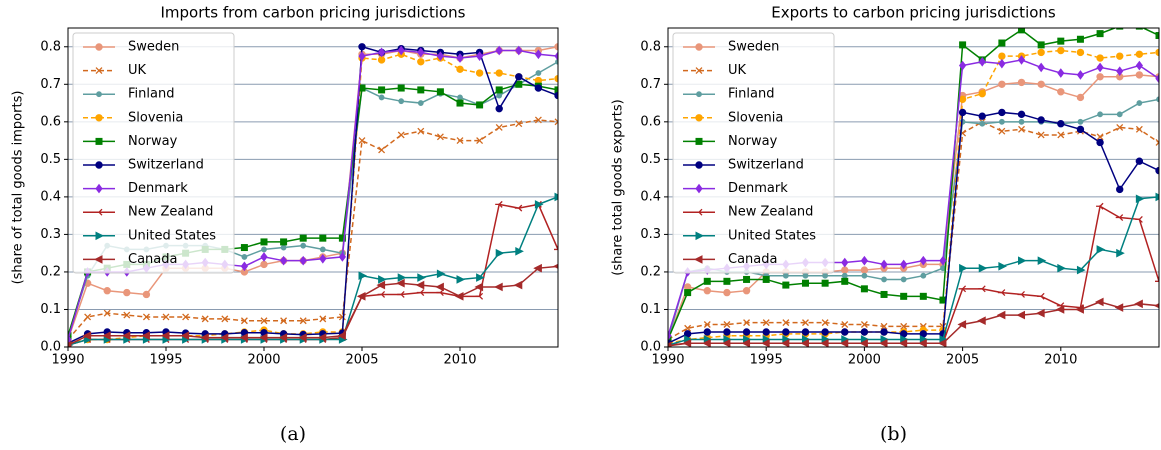  Describe the element at coordinates (50, 159) in the screenshot. I see `y-tick-label: 0.5` at that location.